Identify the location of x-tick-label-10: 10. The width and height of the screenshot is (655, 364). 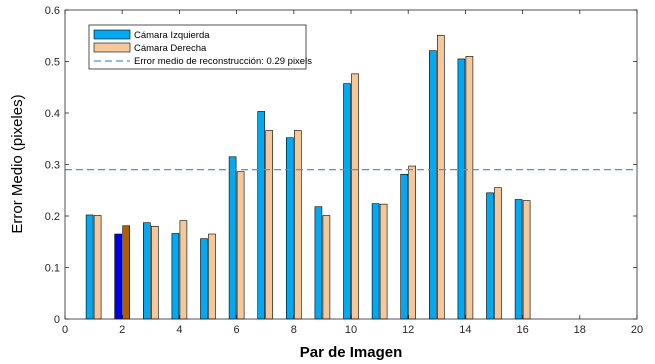
(351, 330).